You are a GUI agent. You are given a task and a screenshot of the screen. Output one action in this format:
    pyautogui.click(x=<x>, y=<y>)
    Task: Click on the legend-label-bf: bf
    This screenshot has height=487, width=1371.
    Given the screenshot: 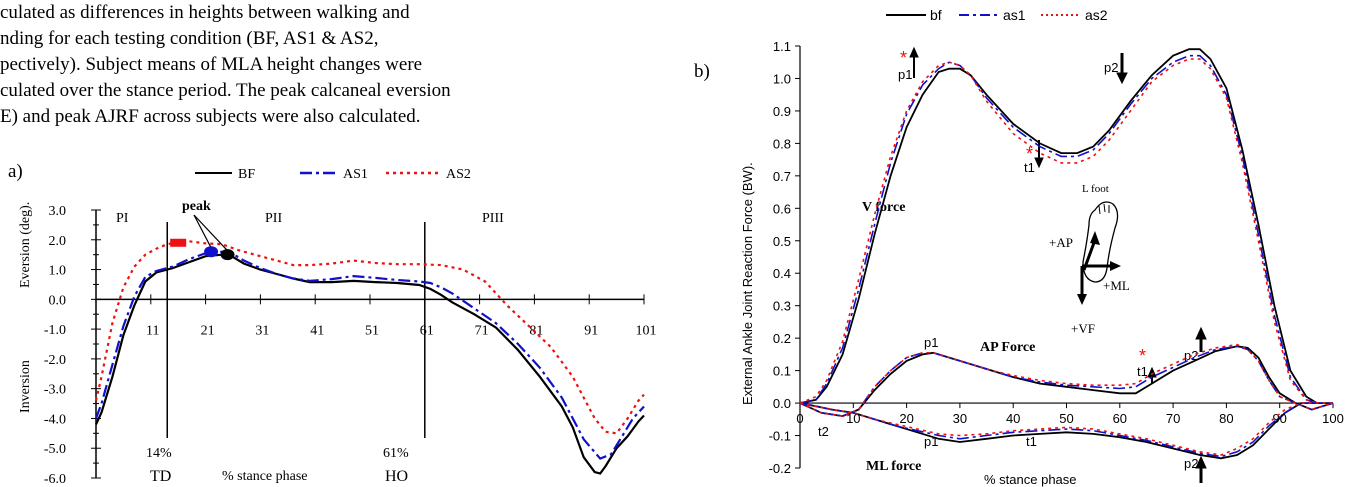 What is the action you would take?
    pyautogui.click(x=936, y=15)
    